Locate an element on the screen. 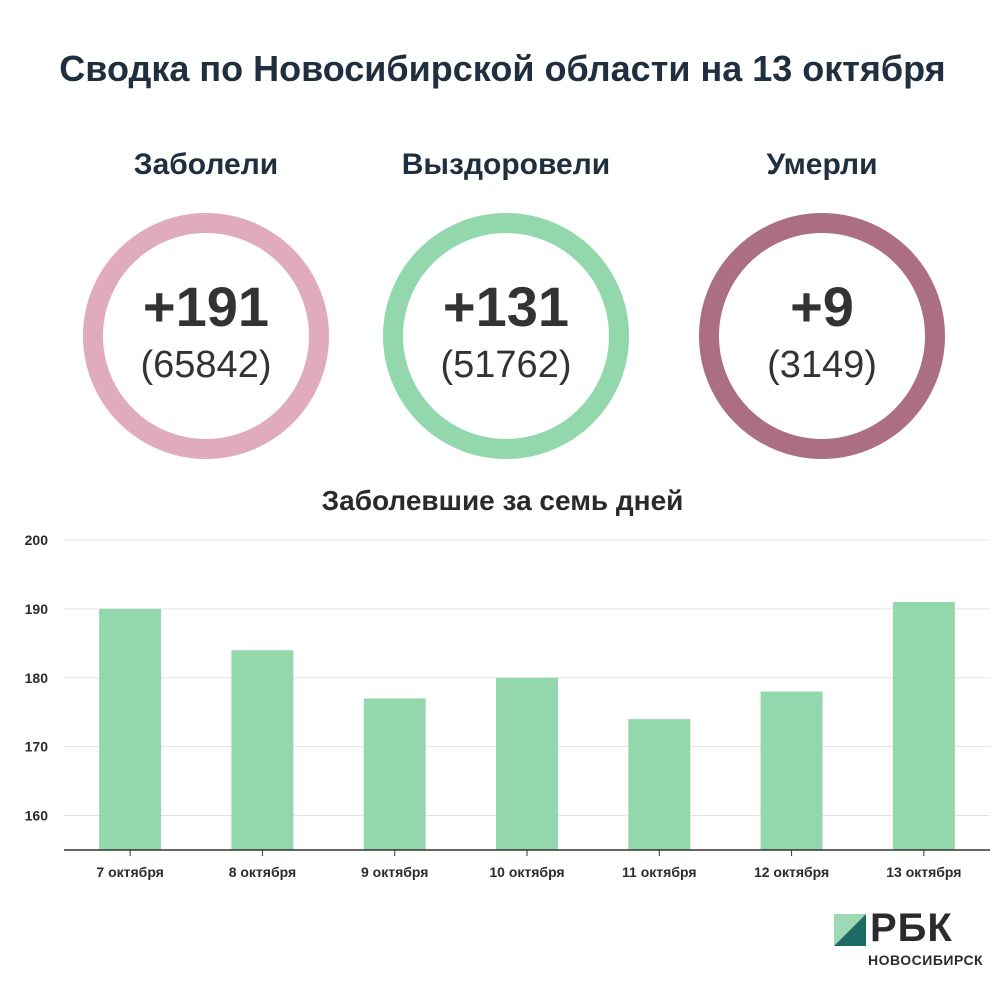 The image size is (1005, 1005). stat-infected-delta: +191 is located at coordinates (206, 306).